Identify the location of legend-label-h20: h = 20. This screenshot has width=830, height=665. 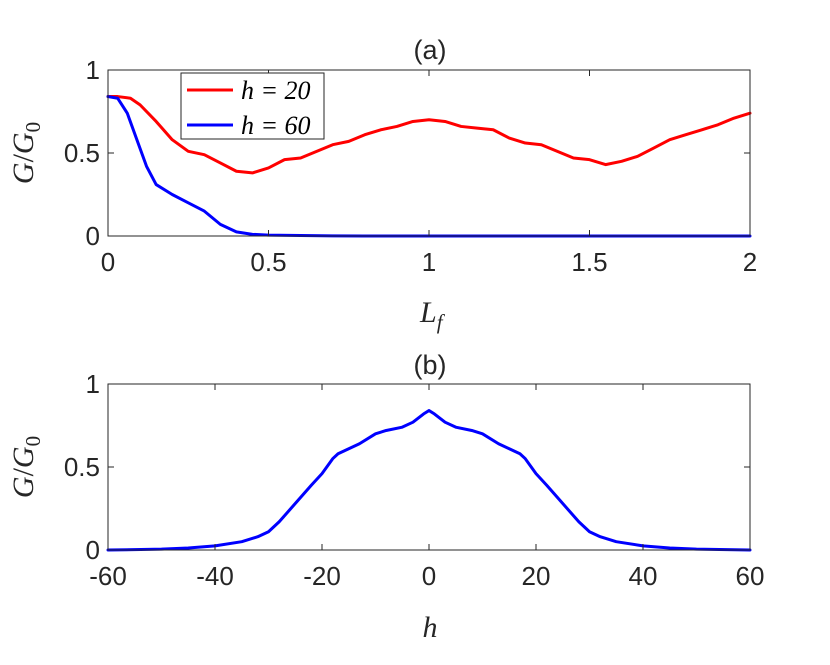
(276, 90).